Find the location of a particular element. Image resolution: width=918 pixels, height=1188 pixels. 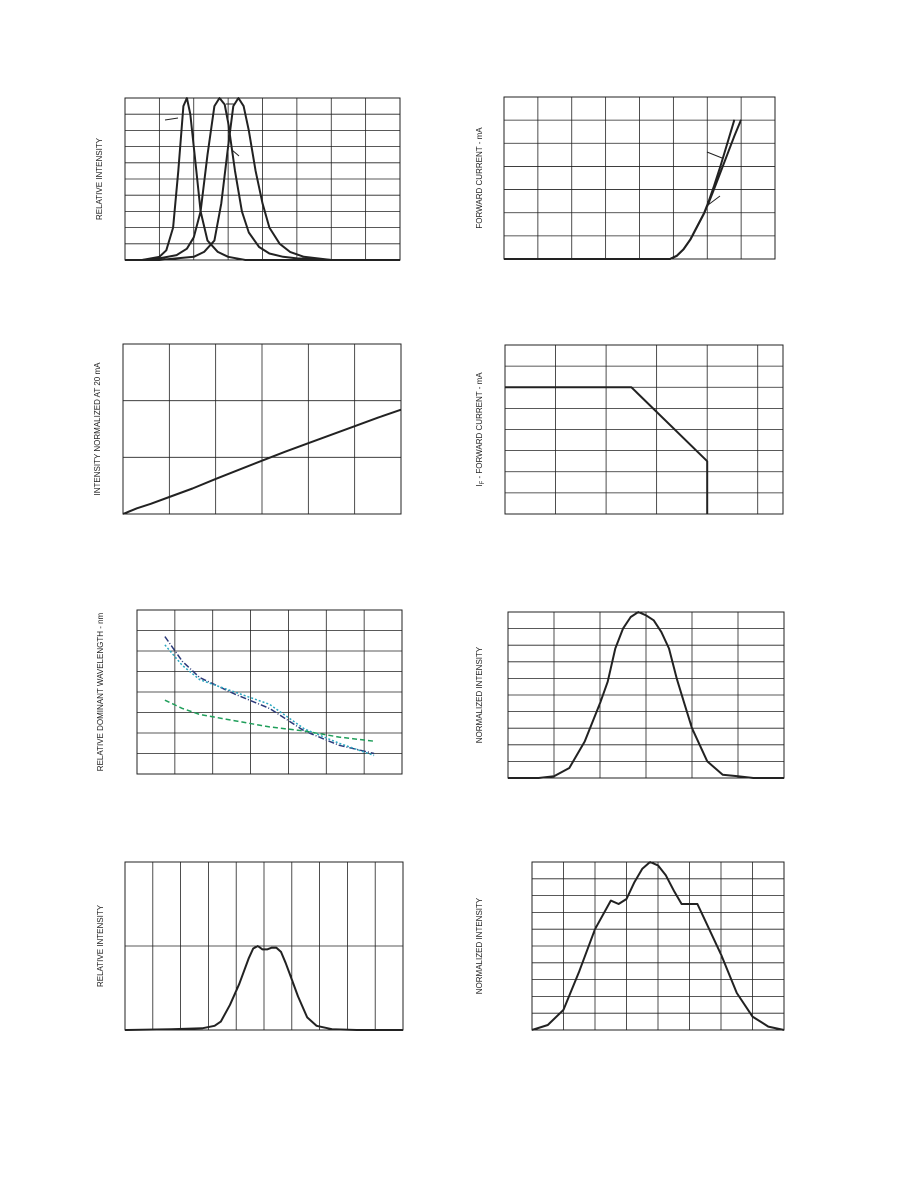

y-axis-label: IF - FORWARD CURRENT - mA is located at coordinates (480, 429).